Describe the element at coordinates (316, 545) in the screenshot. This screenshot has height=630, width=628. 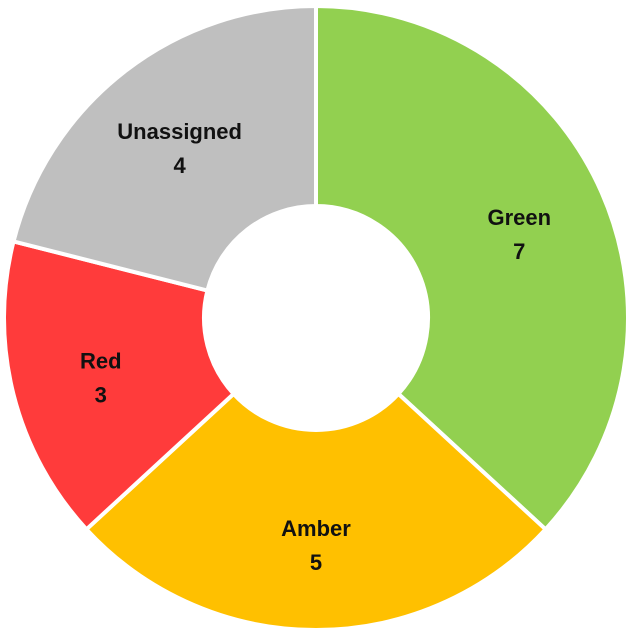
I see `slice-label-amber: Amber 5` at that location.